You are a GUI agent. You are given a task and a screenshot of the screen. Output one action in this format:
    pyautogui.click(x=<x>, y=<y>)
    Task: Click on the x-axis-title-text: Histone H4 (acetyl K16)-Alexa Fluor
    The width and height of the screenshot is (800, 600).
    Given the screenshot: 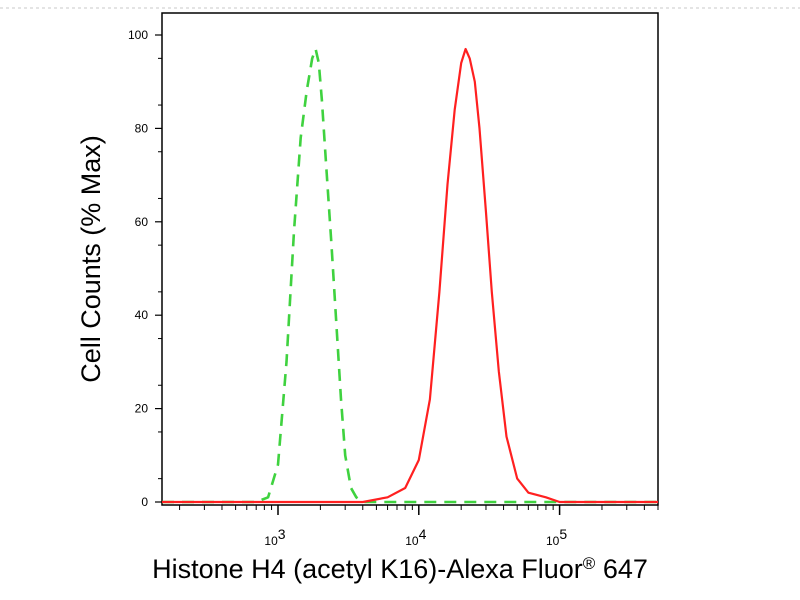 What is the action you would take?
    pyautogui.click(x=367, y=569)
    